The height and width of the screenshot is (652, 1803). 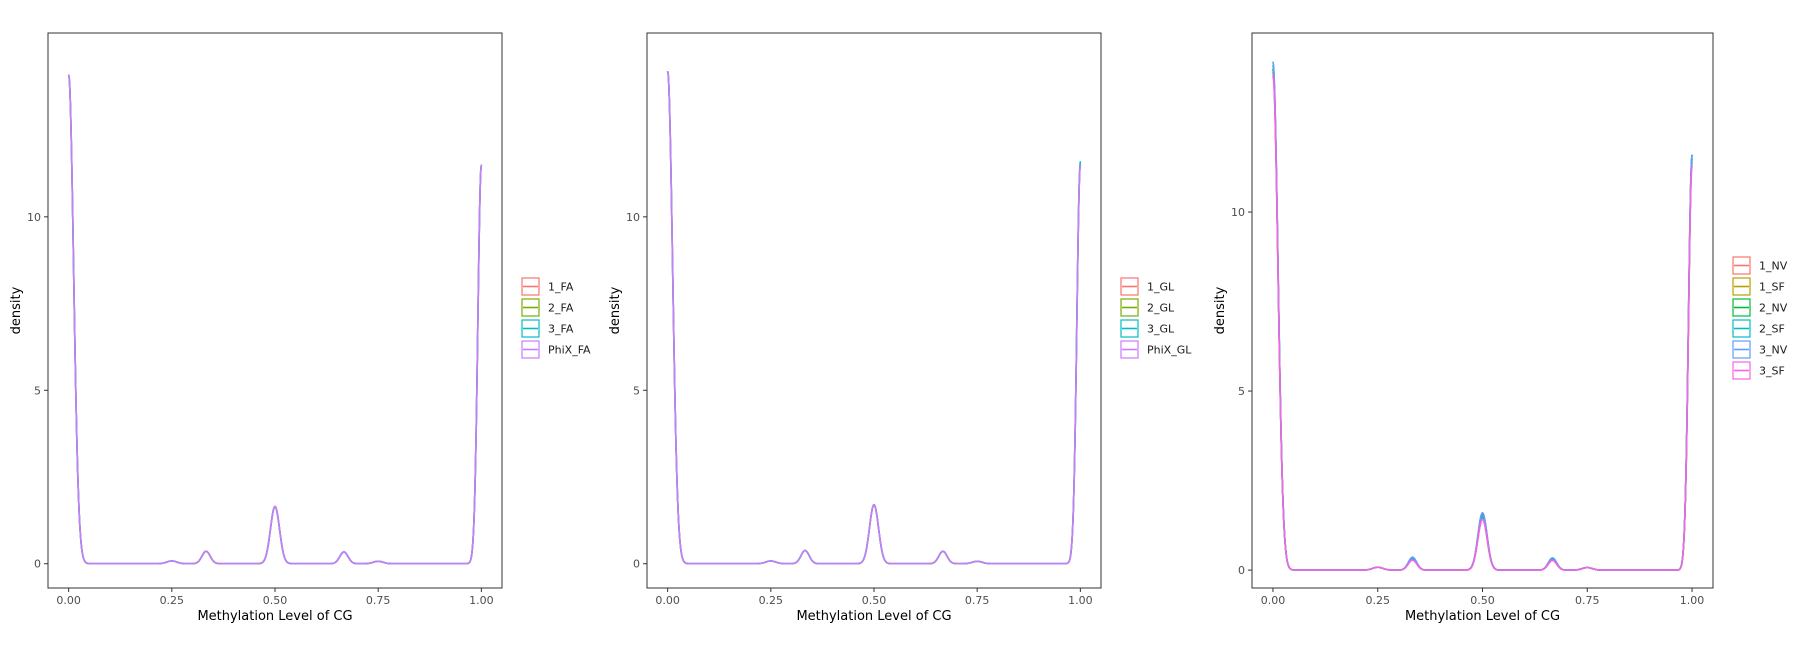 What do you see at coordinates (1773, 350) in the screenshot?
I see `legend-label: 3_NV` at bounding box center [1773, 350].